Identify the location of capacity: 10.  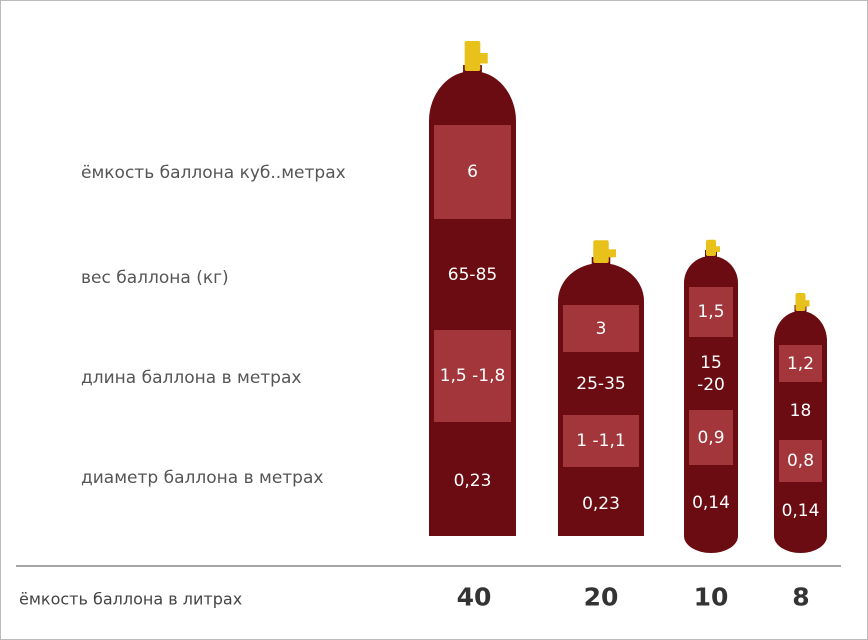
(711, 597).